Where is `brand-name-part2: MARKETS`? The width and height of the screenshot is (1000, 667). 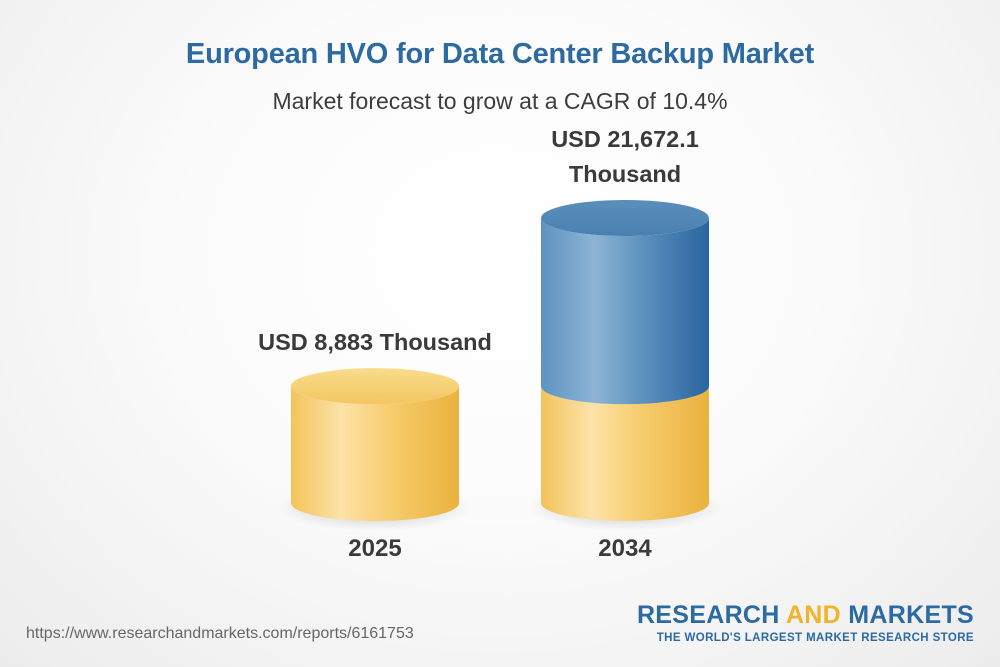 brand-name-part2: MARKETS is located at coordinates (907, 615).